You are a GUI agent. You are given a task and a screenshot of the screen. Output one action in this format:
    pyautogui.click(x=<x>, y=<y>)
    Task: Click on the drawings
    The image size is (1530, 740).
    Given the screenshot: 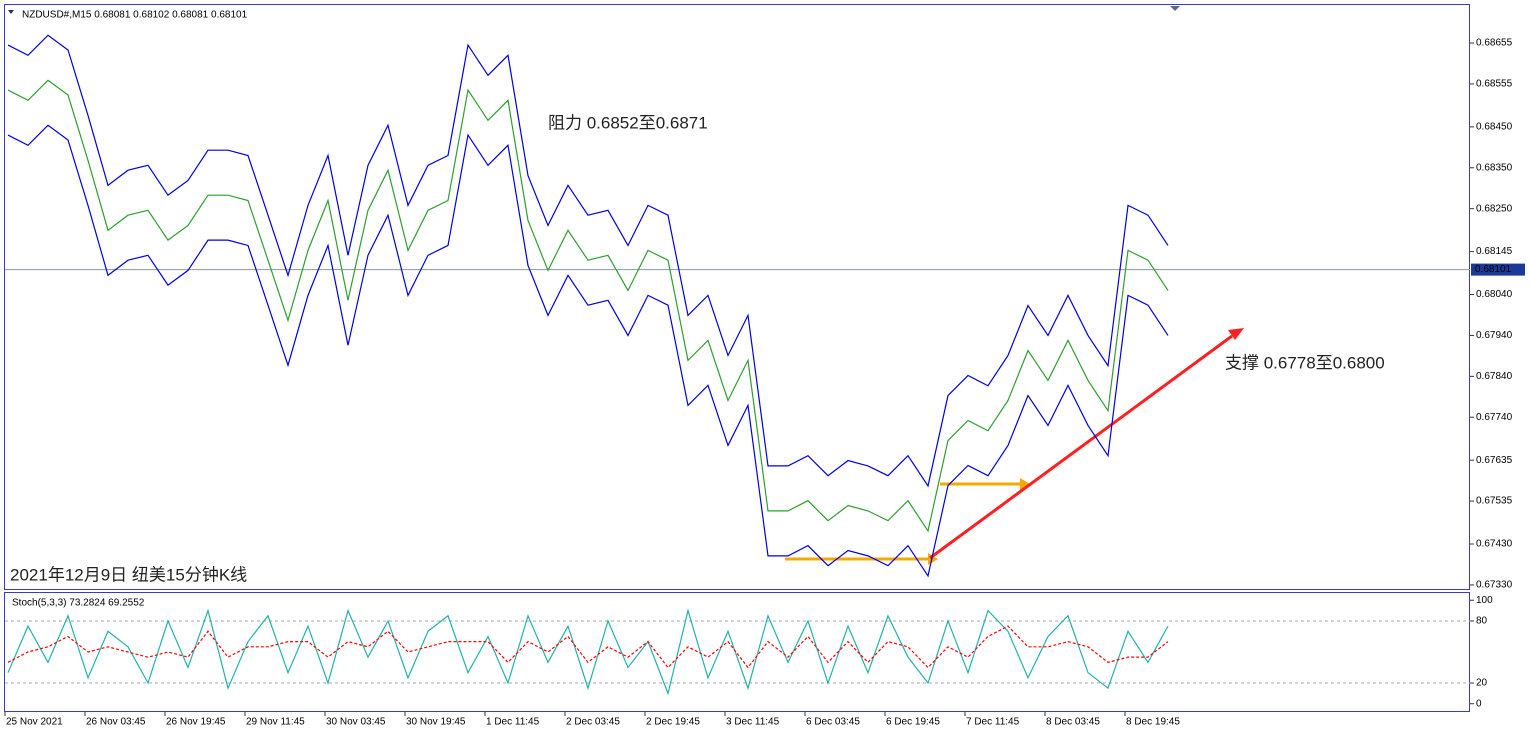 What is the action you would take?
    pyautogui.click(x=1014, y=446)
    